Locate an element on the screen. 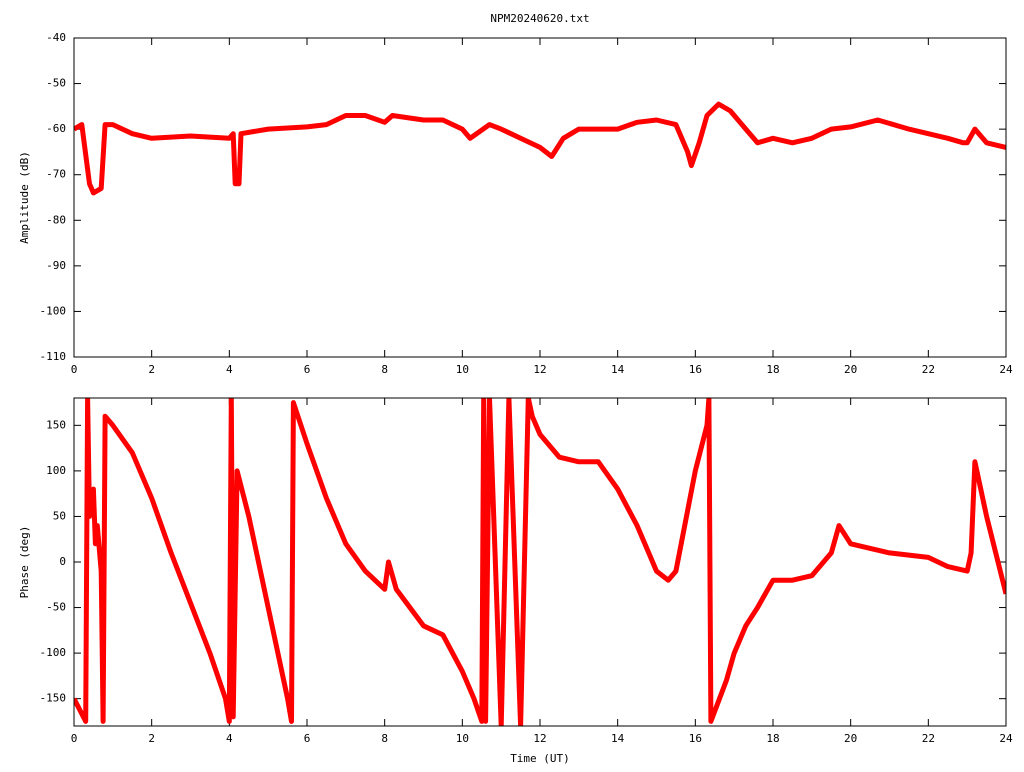 This screenshot has width=1024, height=772. y-axis-label: Amplitude (dB) is located at coordinates (24, 197).